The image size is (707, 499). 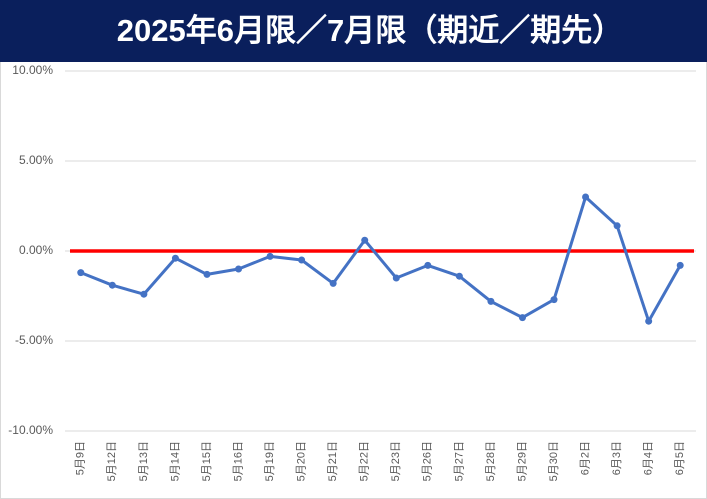 I want to click on x-tick-label: 6月4日, so click(x=649, y=458).